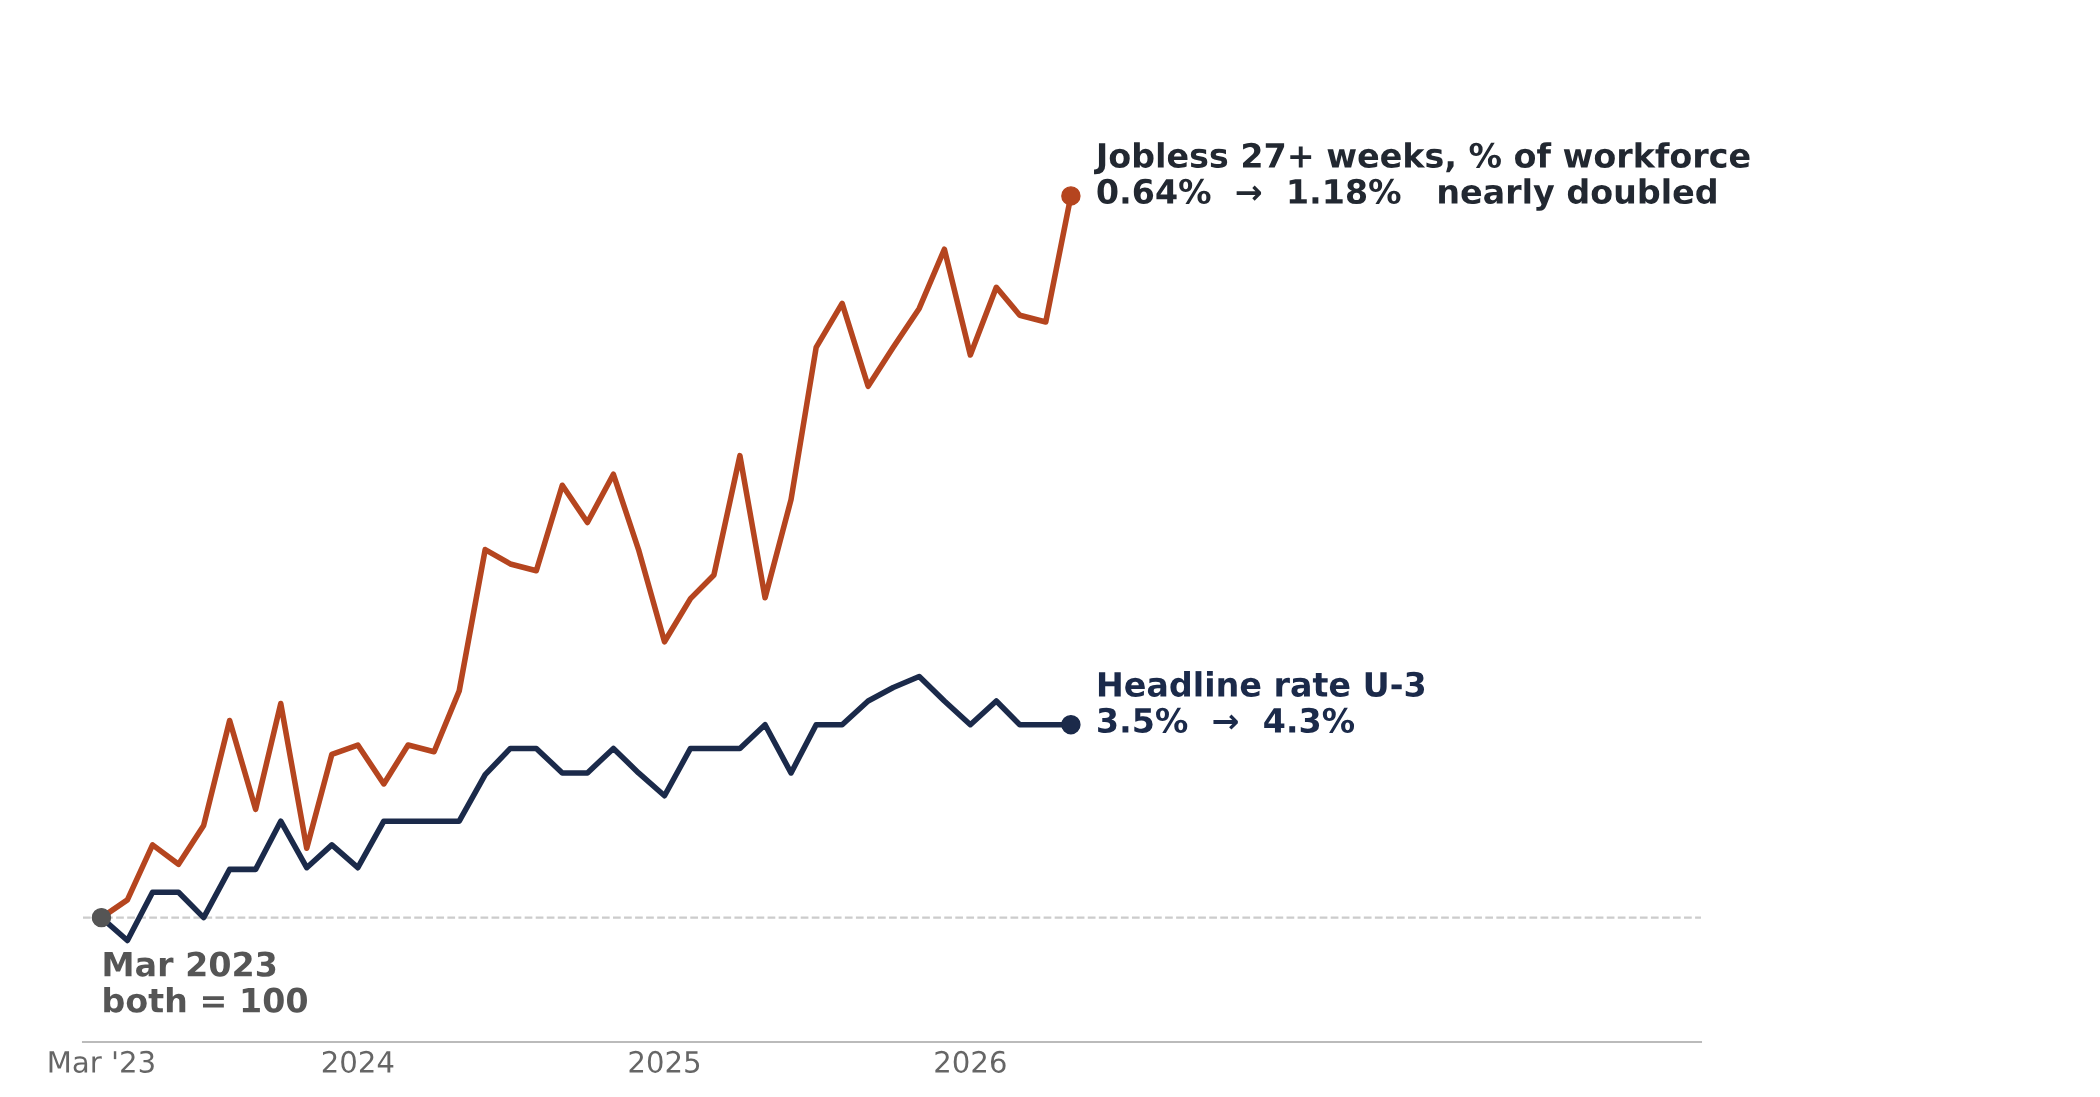 This screenshot has height=1097, width=2100. What do you see at coordinates (205, 982) in the screenshot?
I see `annotation: Mar 2023 both = 100` at bounding box center [205, 982].